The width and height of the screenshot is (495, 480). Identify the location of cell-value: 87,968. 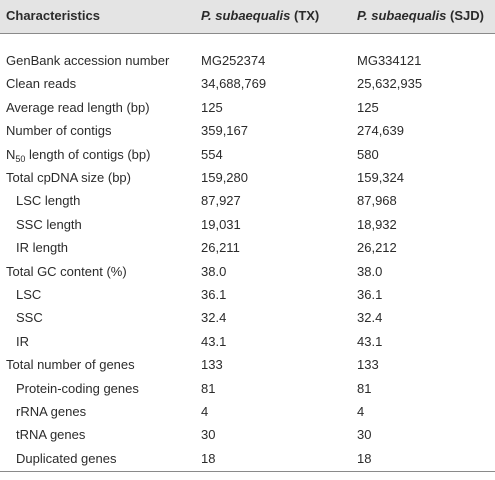
(377, 201).